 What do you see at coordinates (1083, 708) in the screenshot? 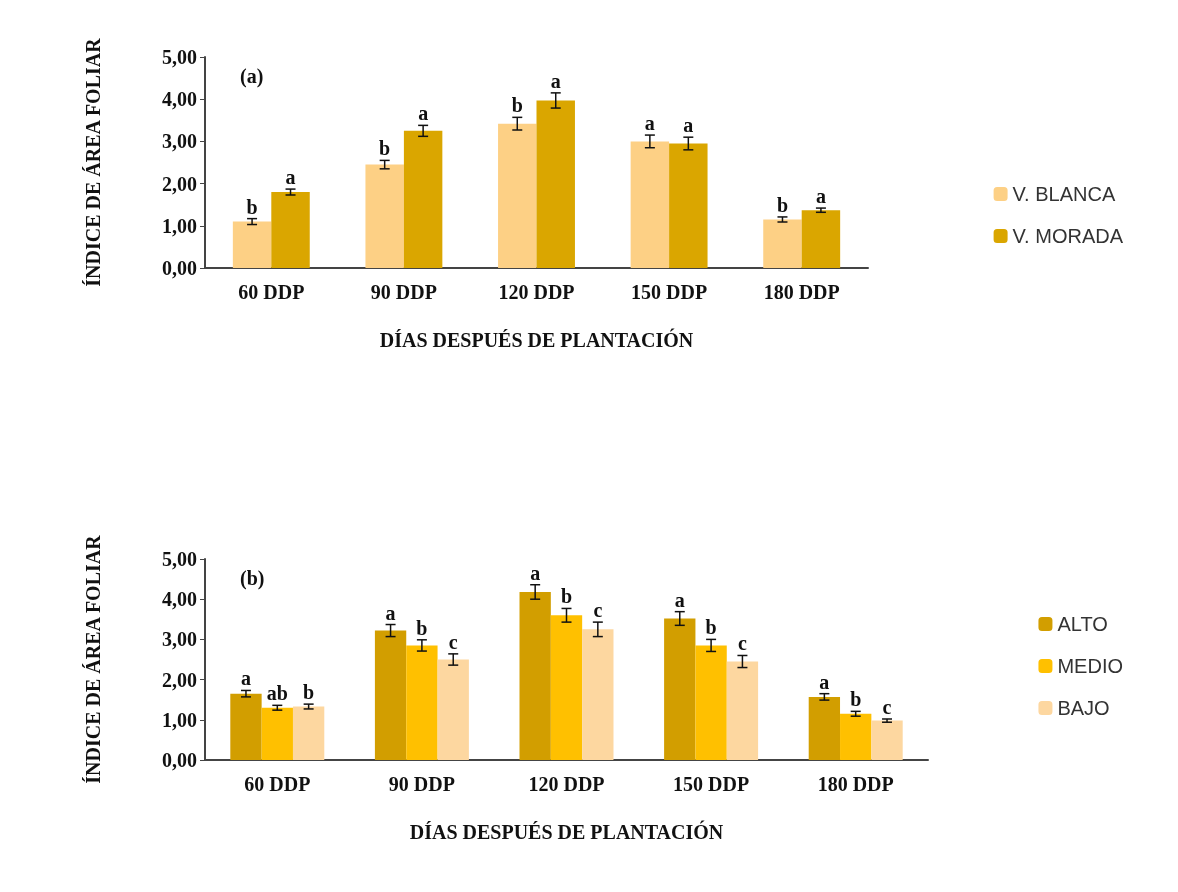
I see `legend-label: BAJO` at bounding box center [1083, 708].